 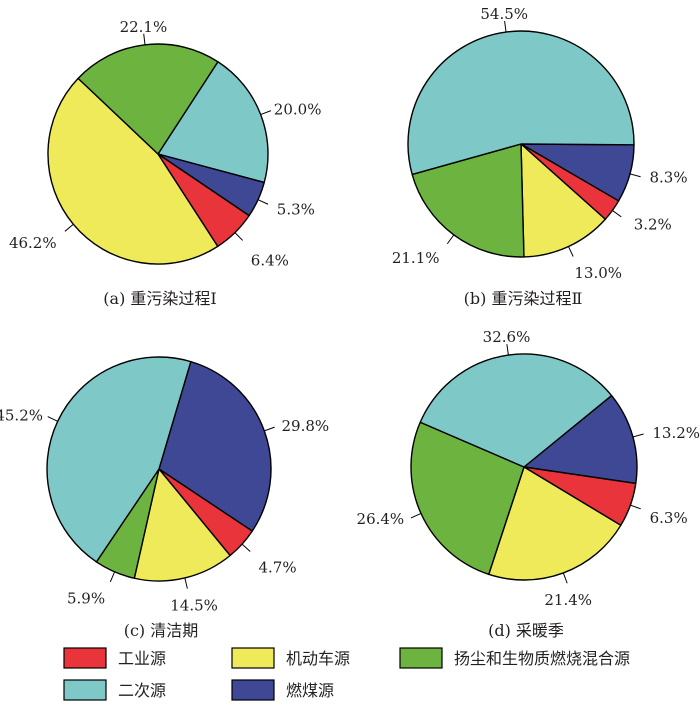 I want to click on legend-item-coal: 燃煤源, so click(x=282, y=690).